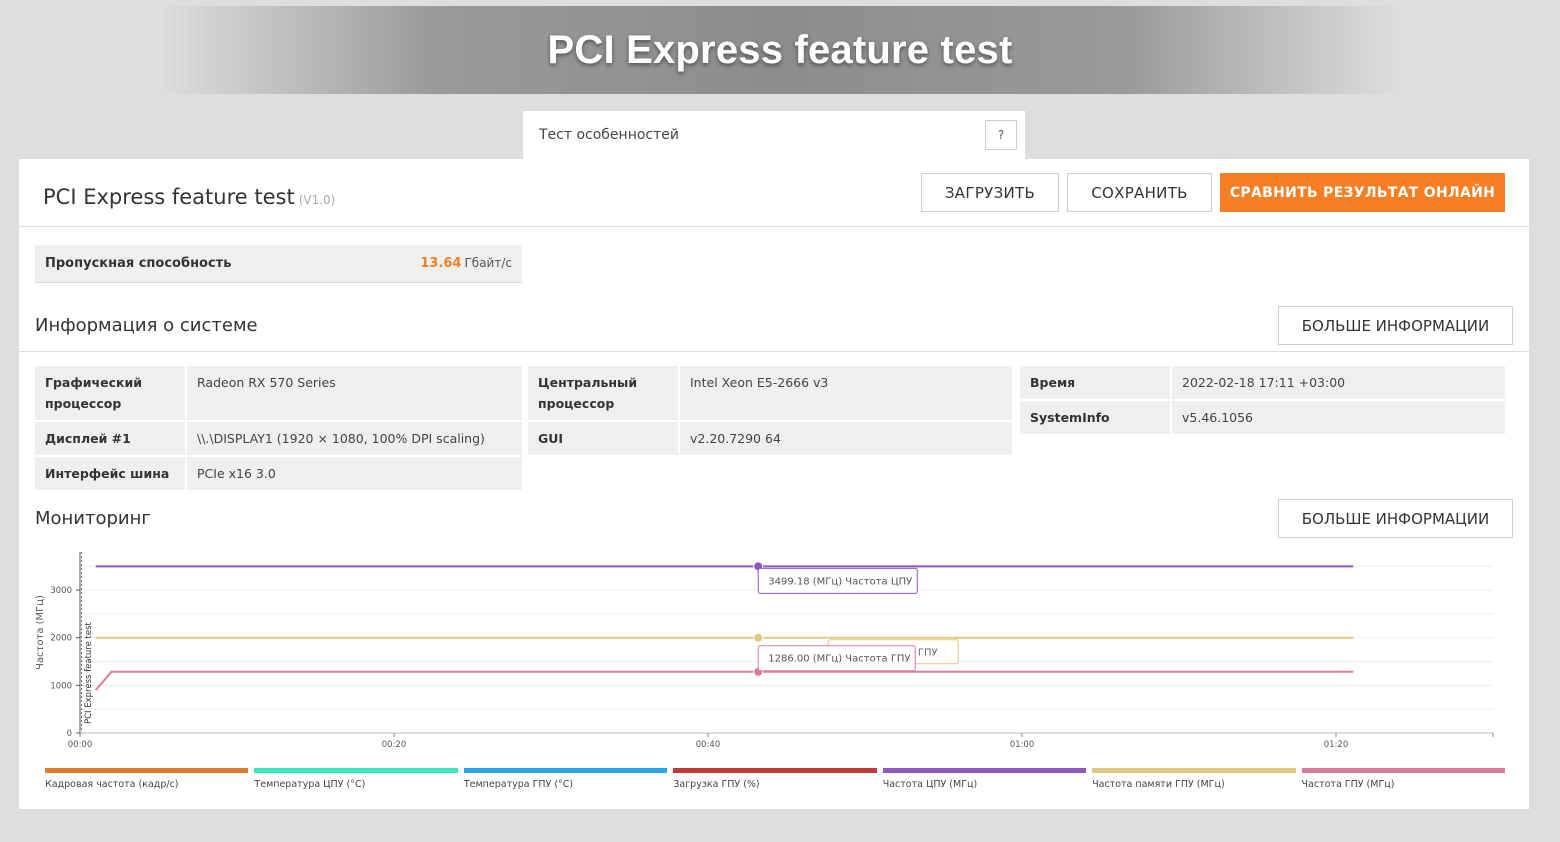 This screenshot has height=842, width=1560. I want to click on legend-label: Частота ЦПУ (МГц), so click(930, 784).